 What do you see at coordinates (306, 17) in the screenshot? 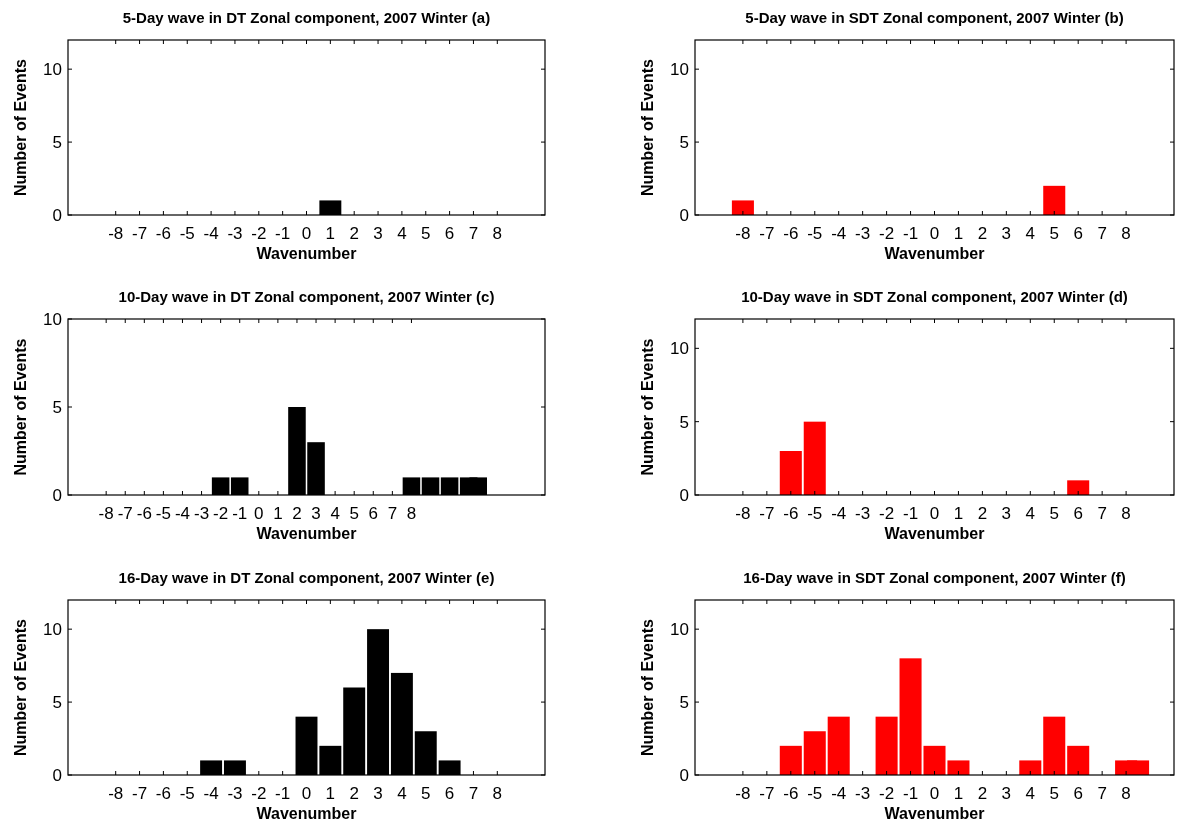
I see `chart-title: 5-Day wave in DT Zonal component, 2007 Winter (a)` at bounding box center [306, 17].